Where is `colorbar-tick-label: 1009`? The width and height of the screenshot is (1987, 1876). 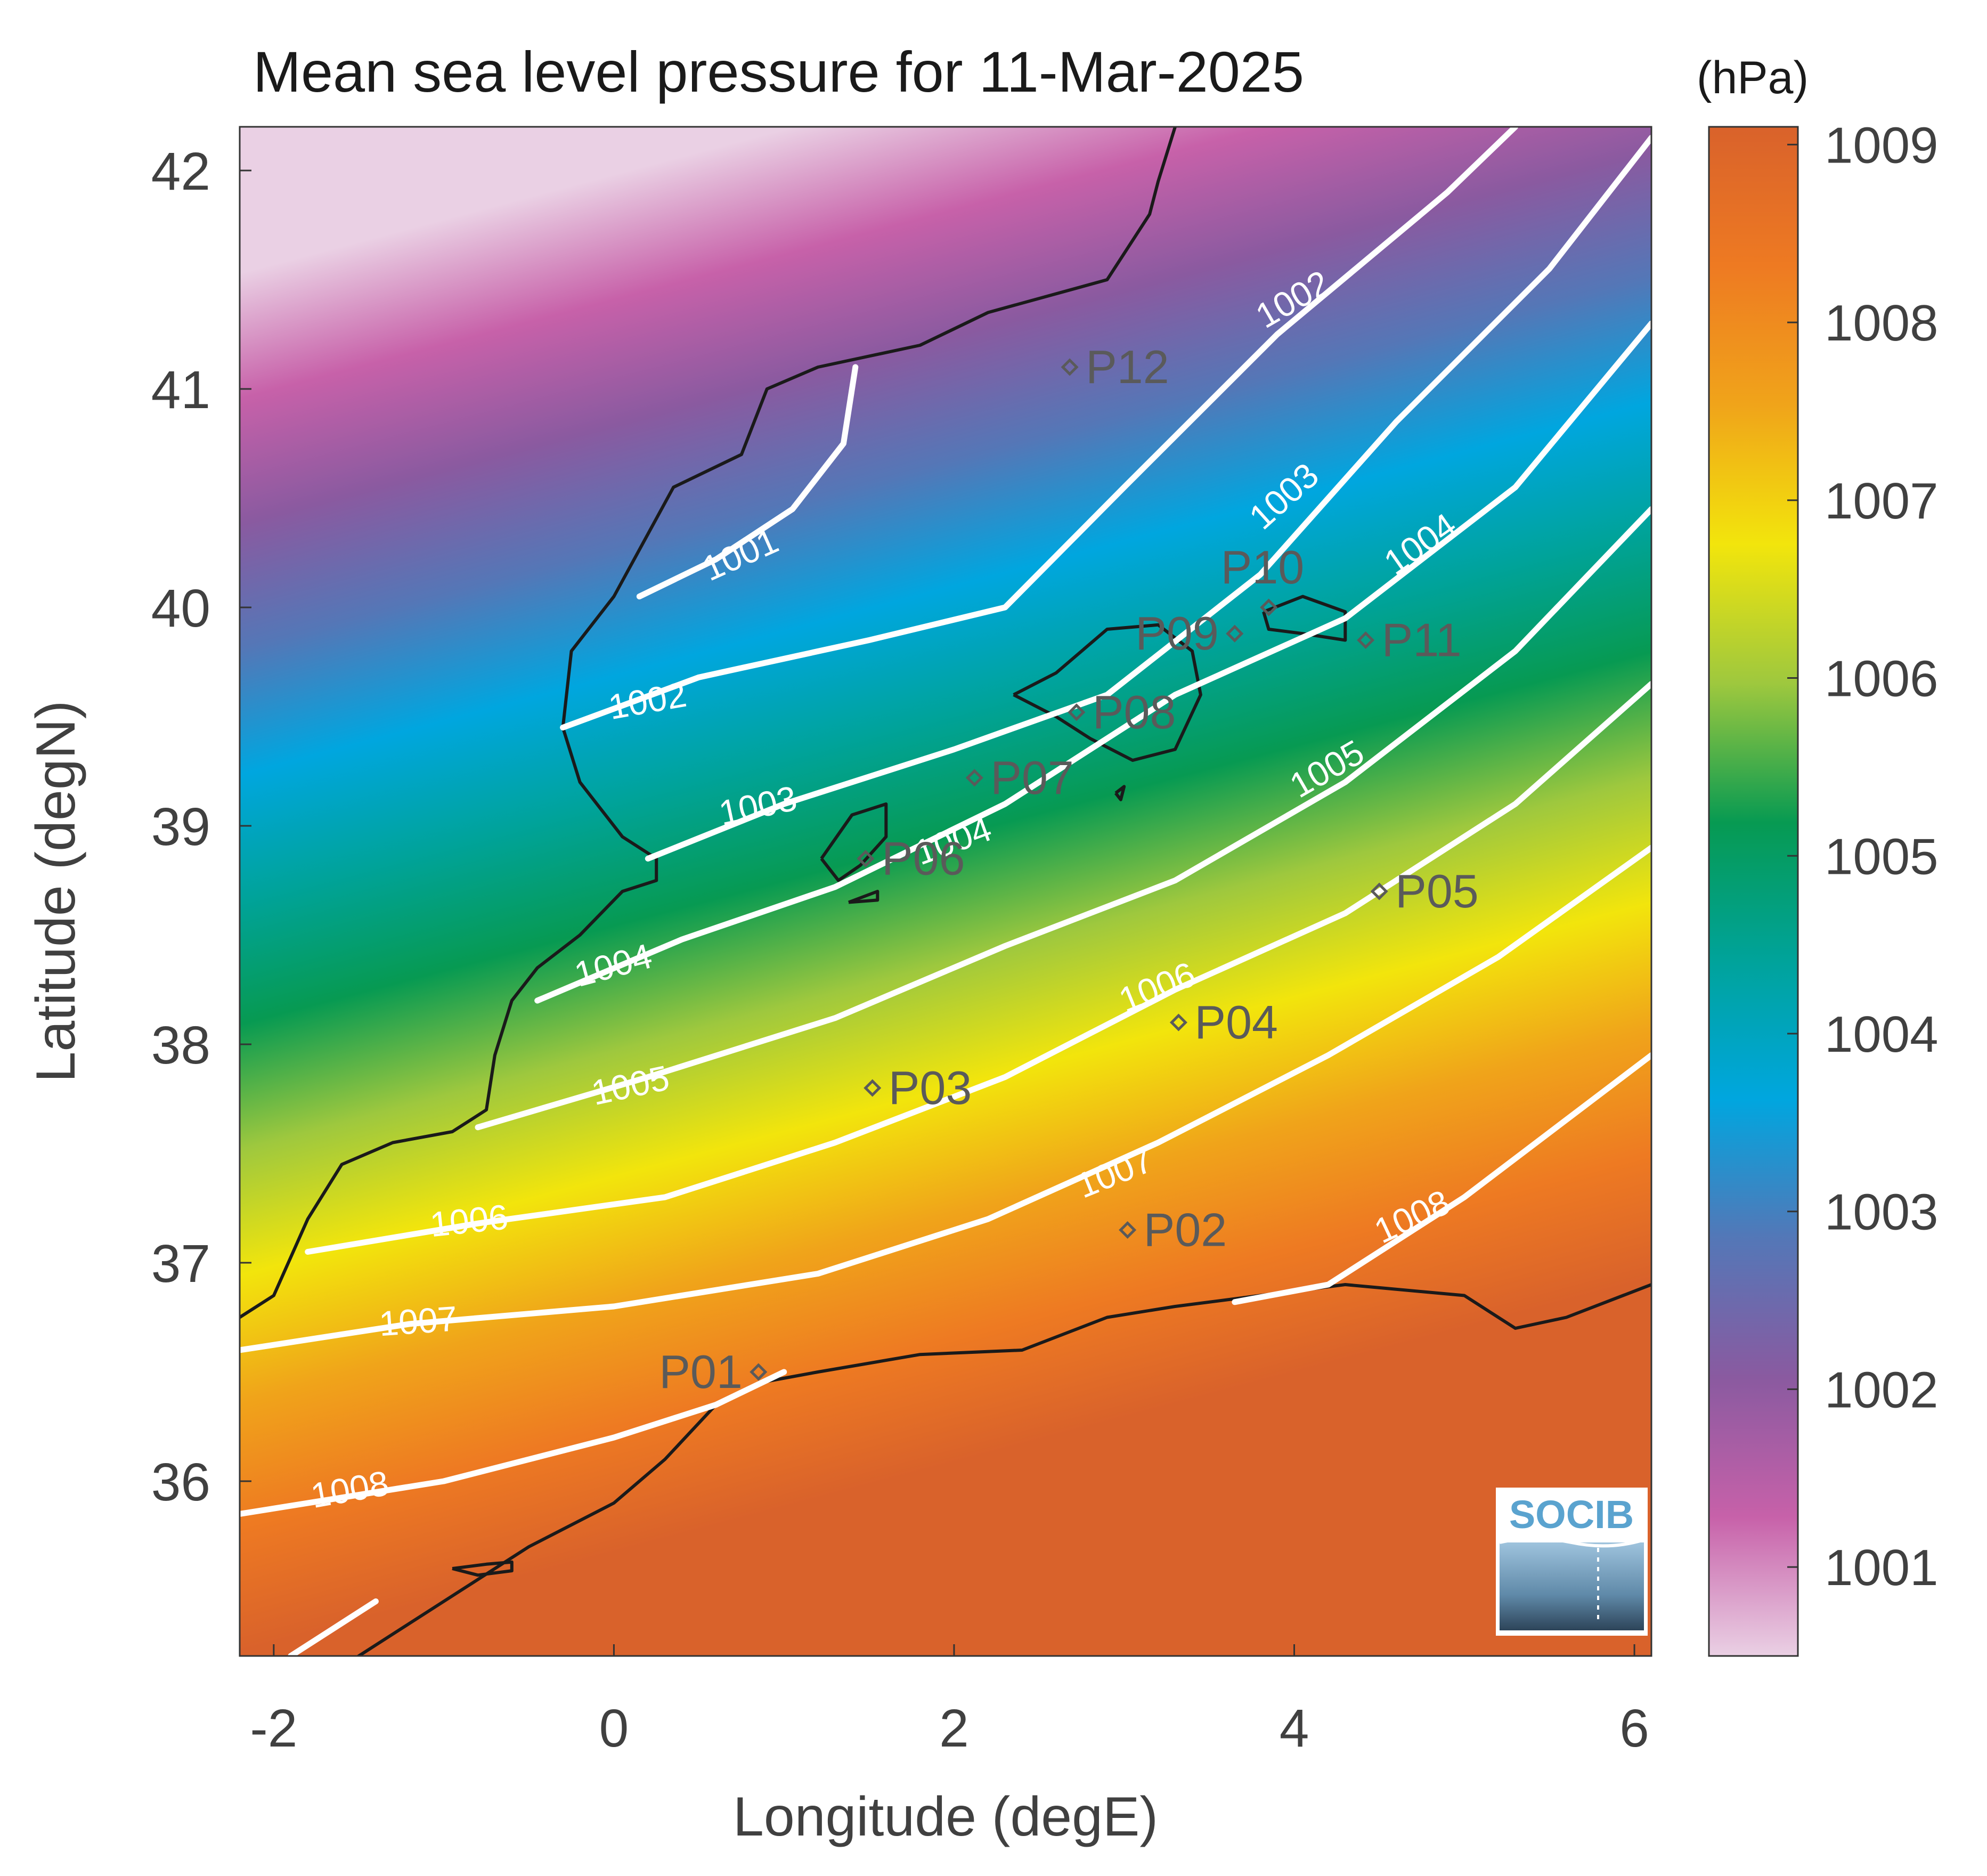 colorbar-tick-label: 1009 is located at coordinates (1882, 145).